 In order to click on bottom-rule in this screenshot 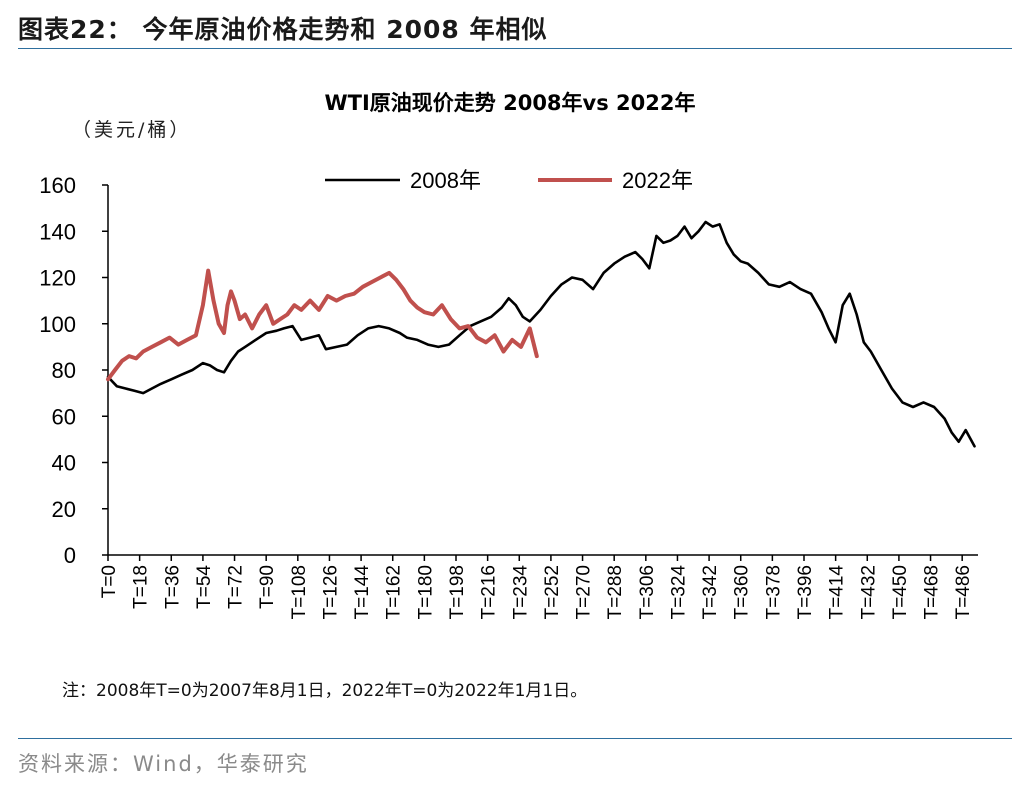, I will do `click(515, 738)`.